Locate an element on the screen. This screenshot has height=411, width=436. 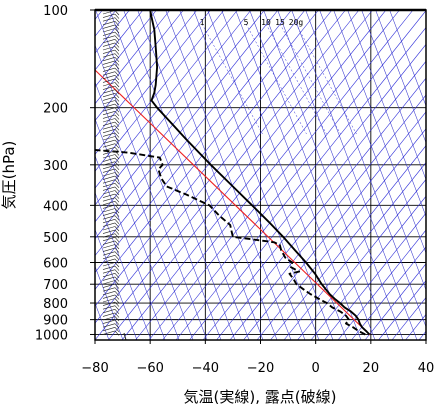
mixing-ratio-label: 10 is located at coordinates (266, 22).